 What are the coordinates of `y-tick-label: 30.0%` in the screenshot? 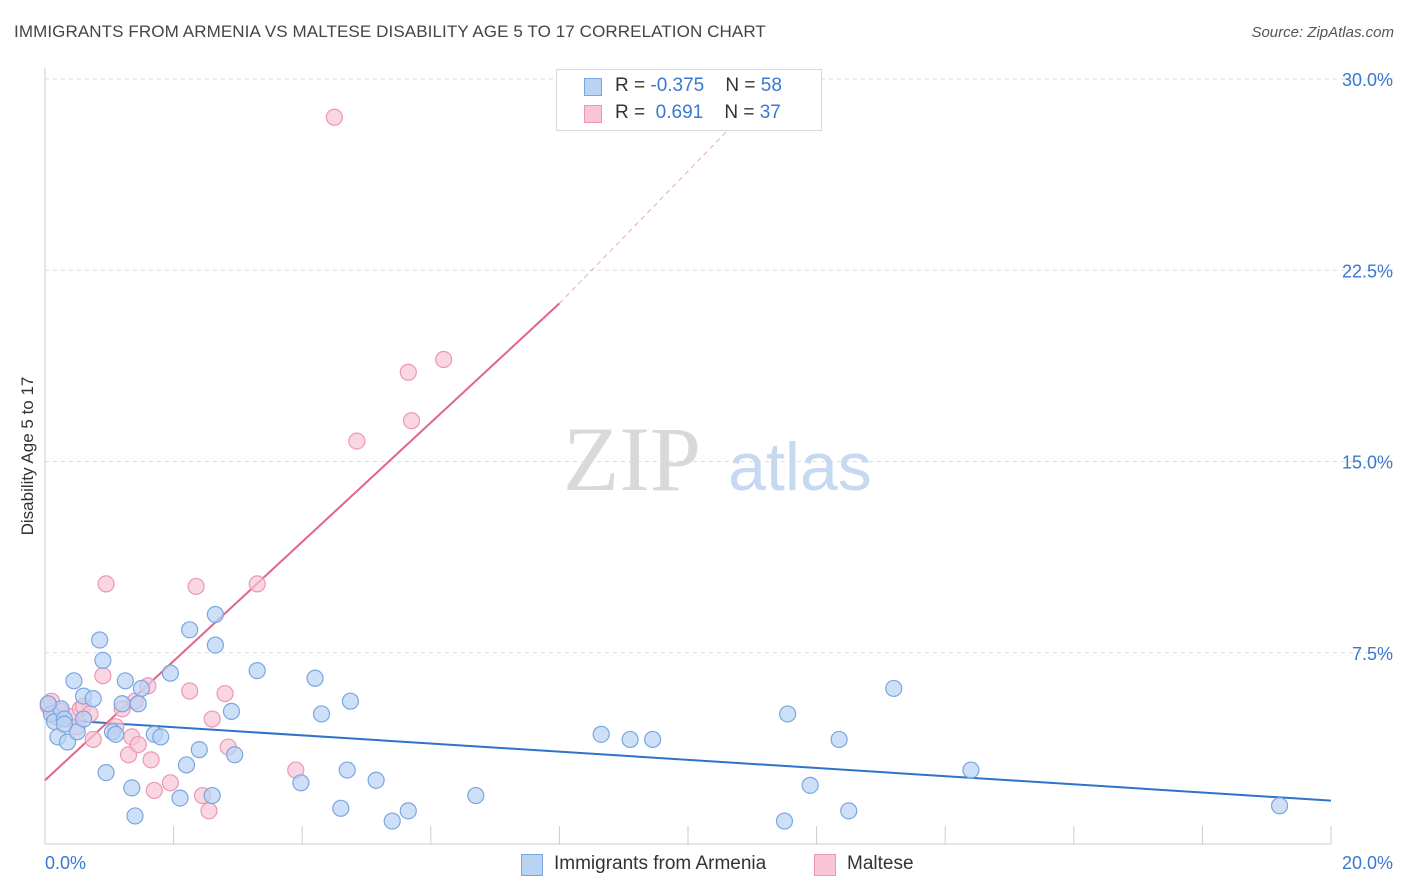 It's located at (1367, 80).